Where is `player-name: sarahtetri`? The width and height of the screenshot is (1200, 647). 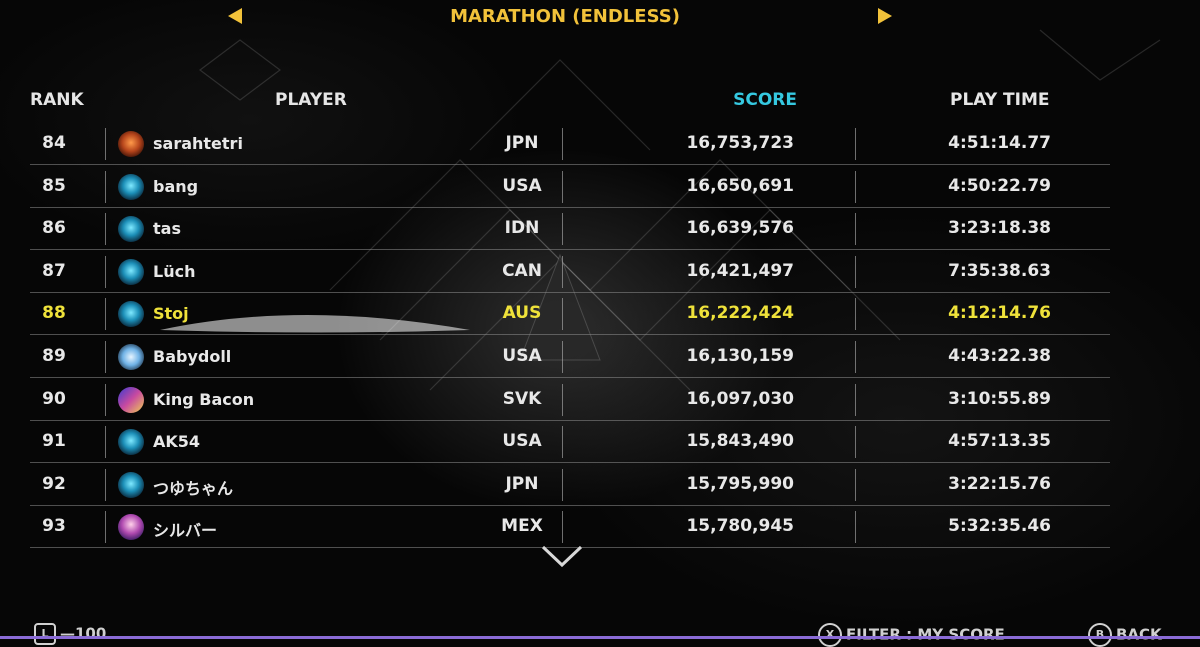
player-name: sarahtetri is located at coordinates (198, 143).